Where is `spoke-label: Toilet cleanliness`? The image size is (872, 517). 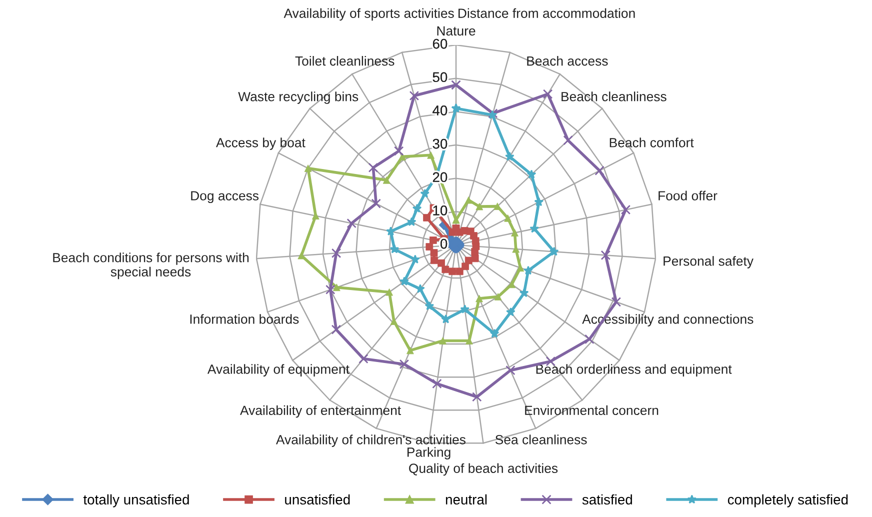 spoke-label: Toilet cleanliness is located at coordinates (344, 61).